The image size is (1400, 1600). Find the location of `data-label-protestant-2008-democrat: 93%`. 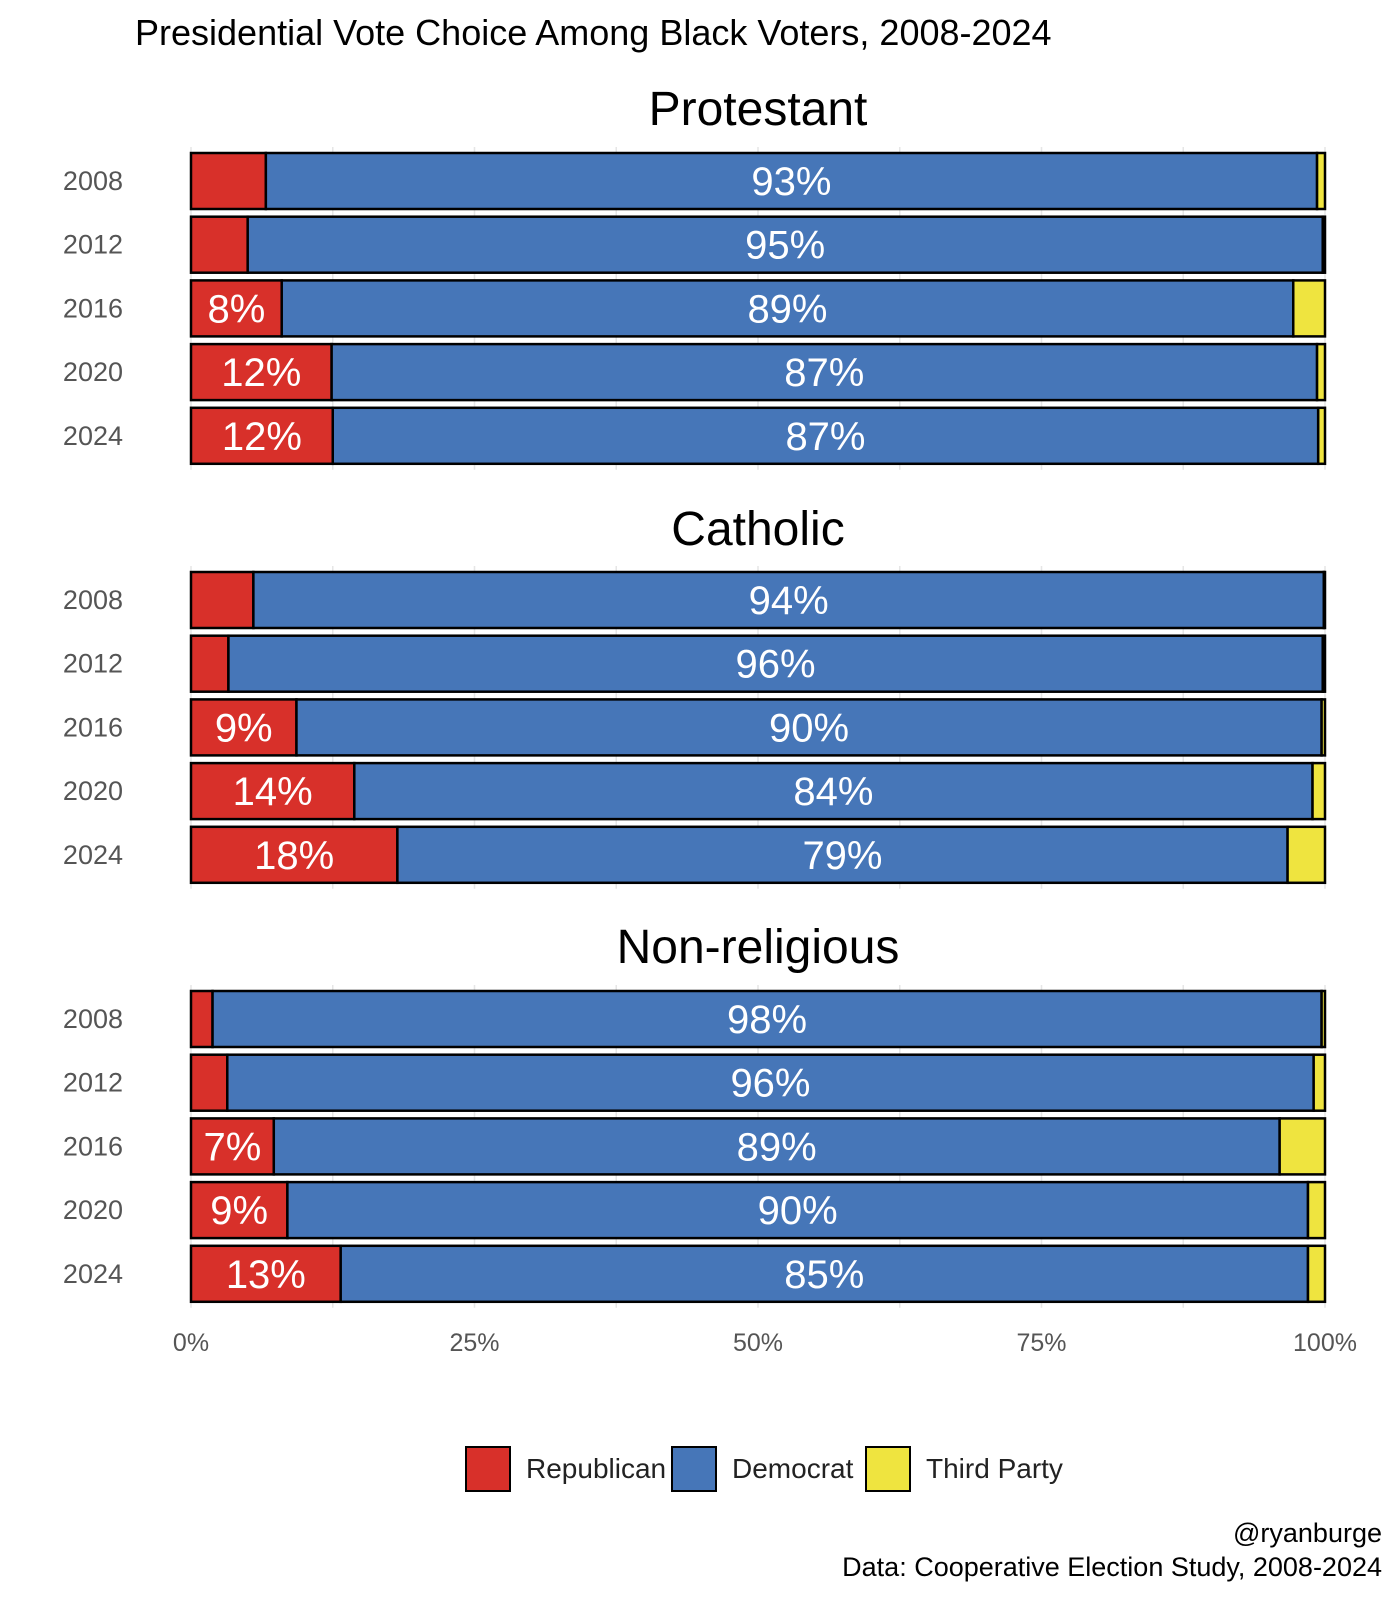

data-label-protestant-2008-democrat: 93% is located at coordinates (791, 182).